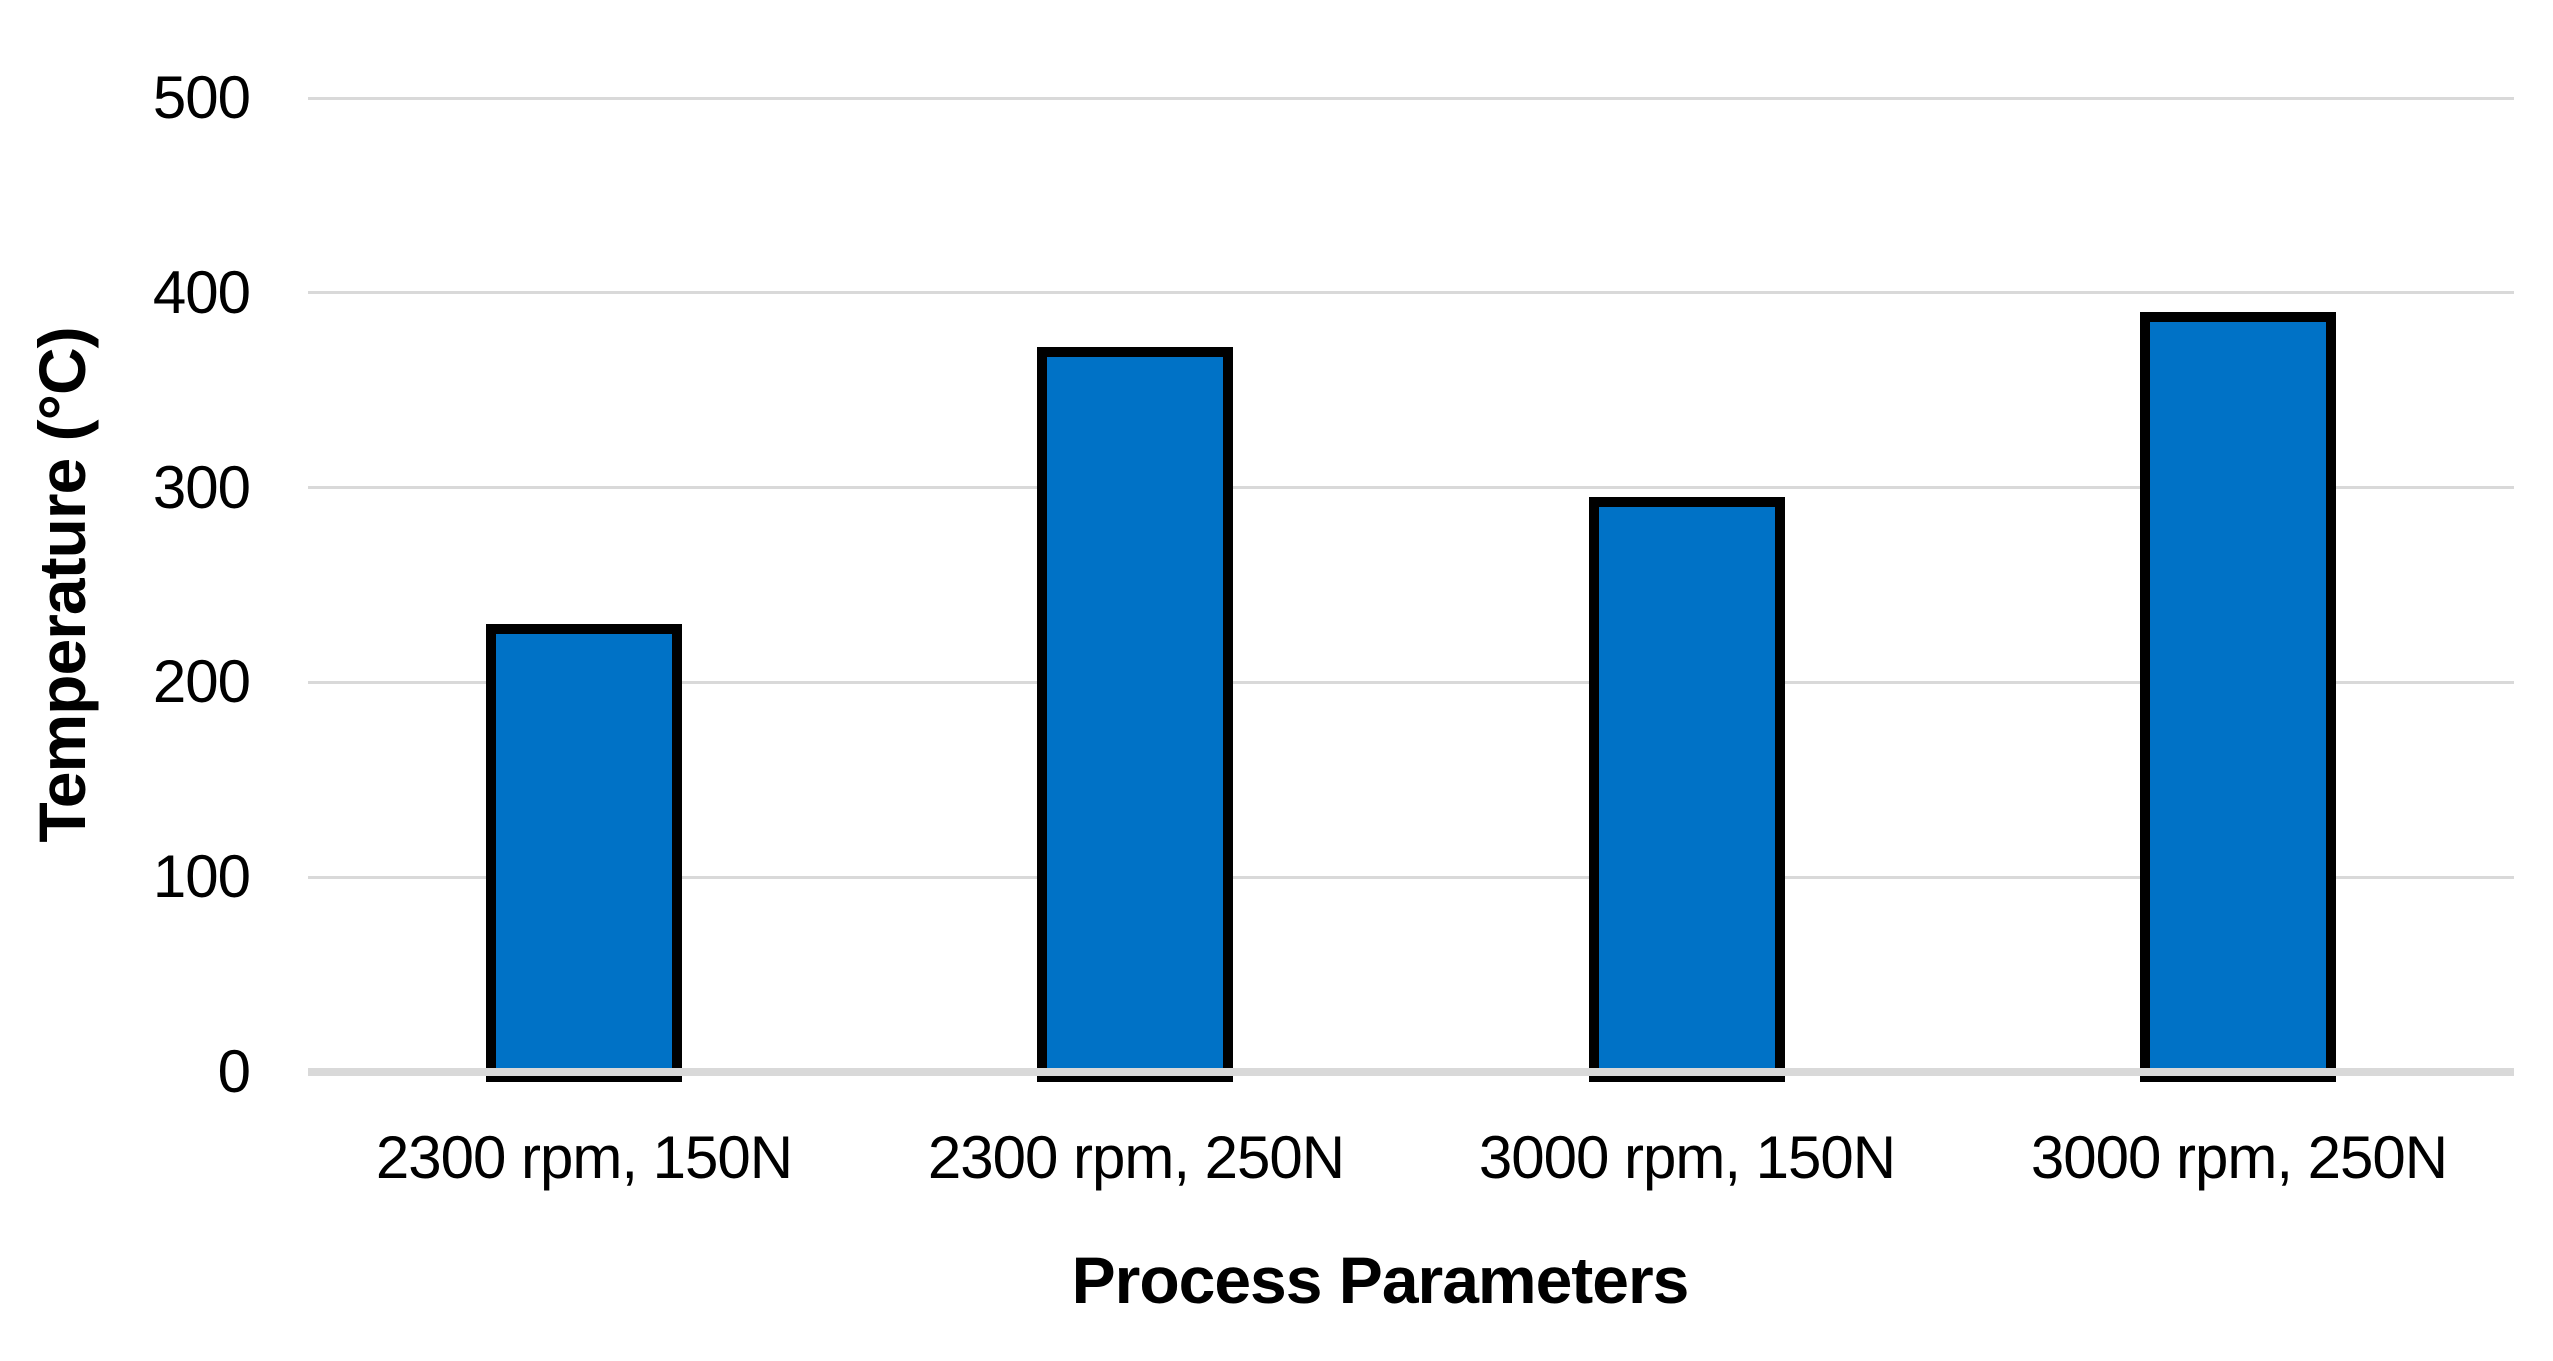 This screenshot has height=1361, width=2553. What do you see at coordinates (234, 1071) in the screenshot?
I see `y-tick-label: 0` at bounding box center [234, 1071].